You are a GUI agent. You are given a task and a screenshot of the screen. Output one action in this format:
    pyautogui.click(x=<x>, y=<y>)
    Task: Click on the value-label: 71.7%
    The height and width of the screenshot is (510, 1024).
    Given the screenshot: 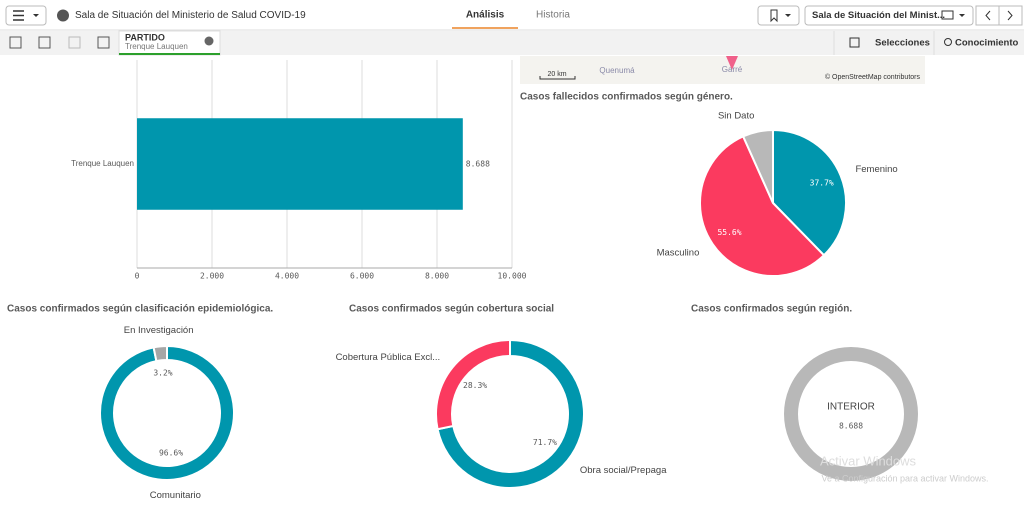 What is the action you would take?
    pyautogui.click(x=545, y=442)
    